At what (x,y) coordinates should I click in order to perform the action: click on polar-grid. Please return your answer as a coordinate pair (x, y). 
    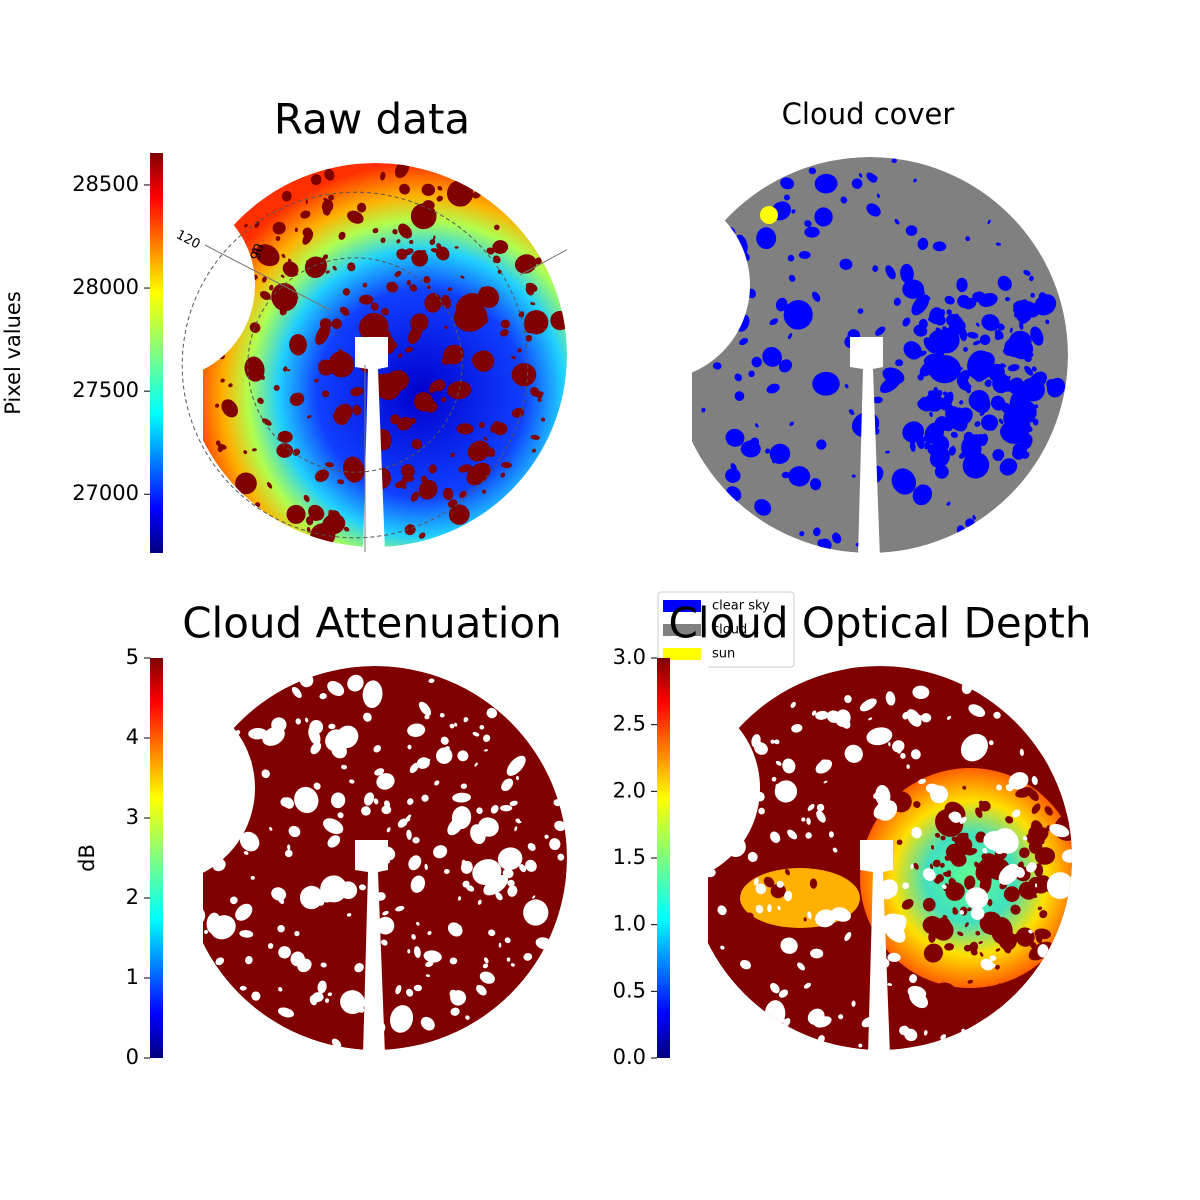
    Looking at the image, I should click on (267, 277).